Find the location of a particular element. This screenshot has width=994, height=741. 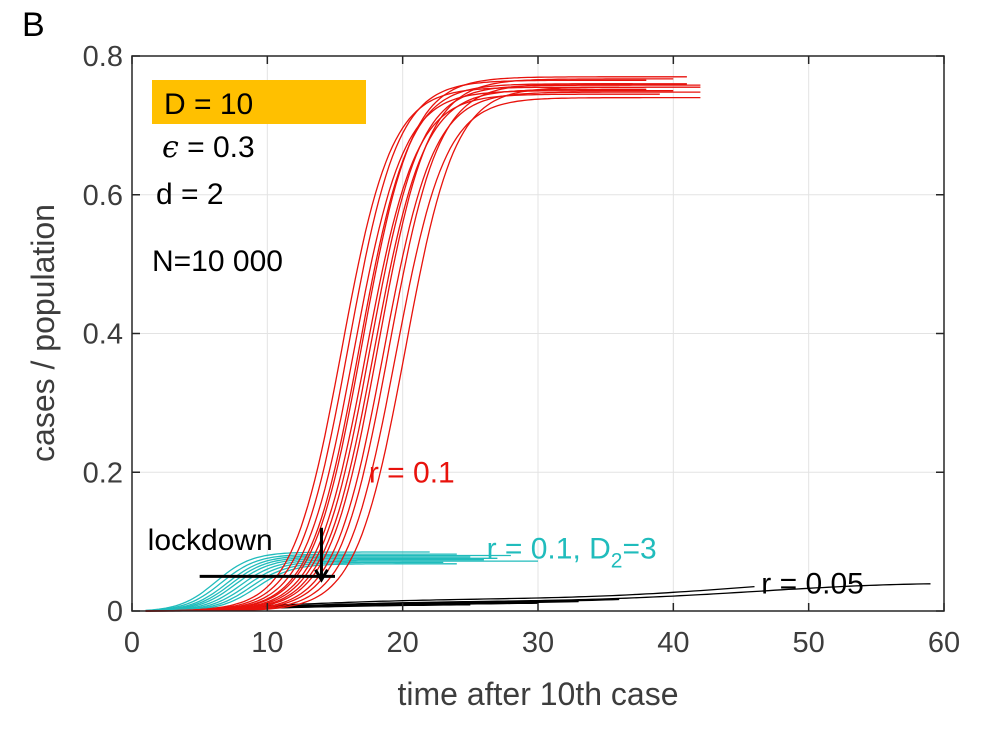

y-tick-label: 0 is located at coordinates (115, 612).